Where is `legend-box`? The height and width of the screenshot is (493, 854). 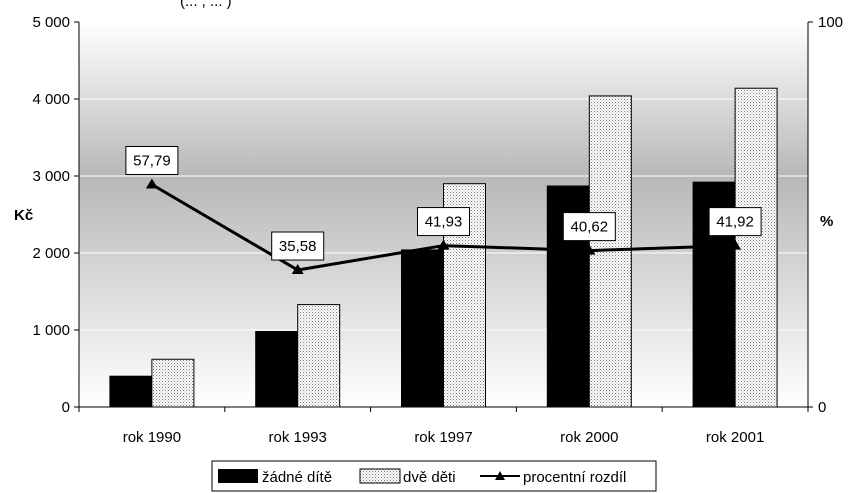
legend-box is located at coordinates (434, 476).